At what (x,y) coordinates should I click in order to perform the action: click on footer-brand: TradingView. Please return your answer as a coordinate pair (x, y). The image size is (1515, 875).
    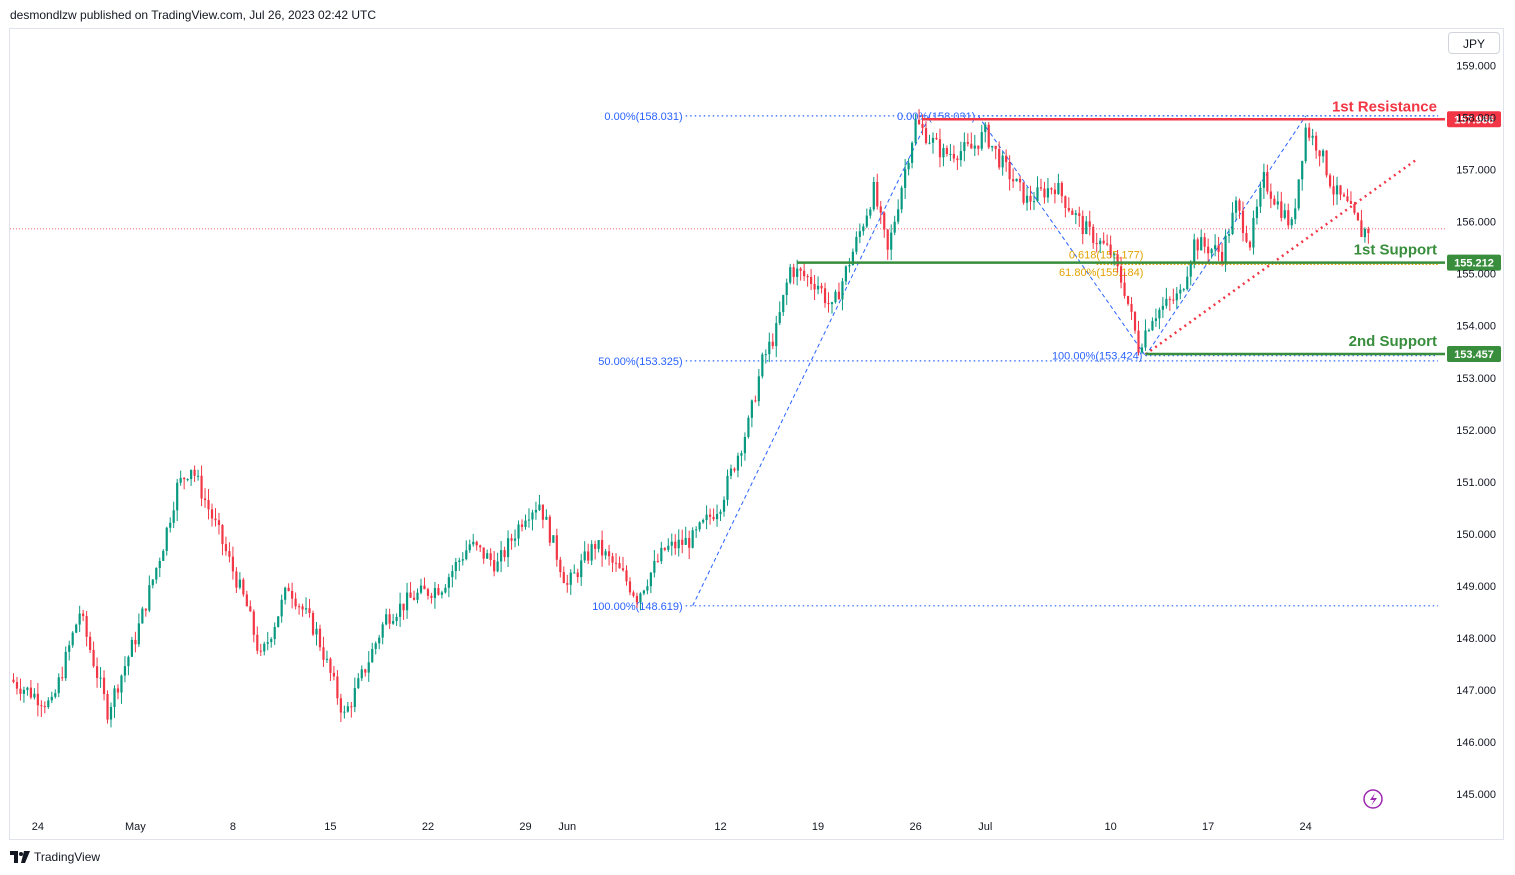
    Looking at the image, I should click on (67, 857).